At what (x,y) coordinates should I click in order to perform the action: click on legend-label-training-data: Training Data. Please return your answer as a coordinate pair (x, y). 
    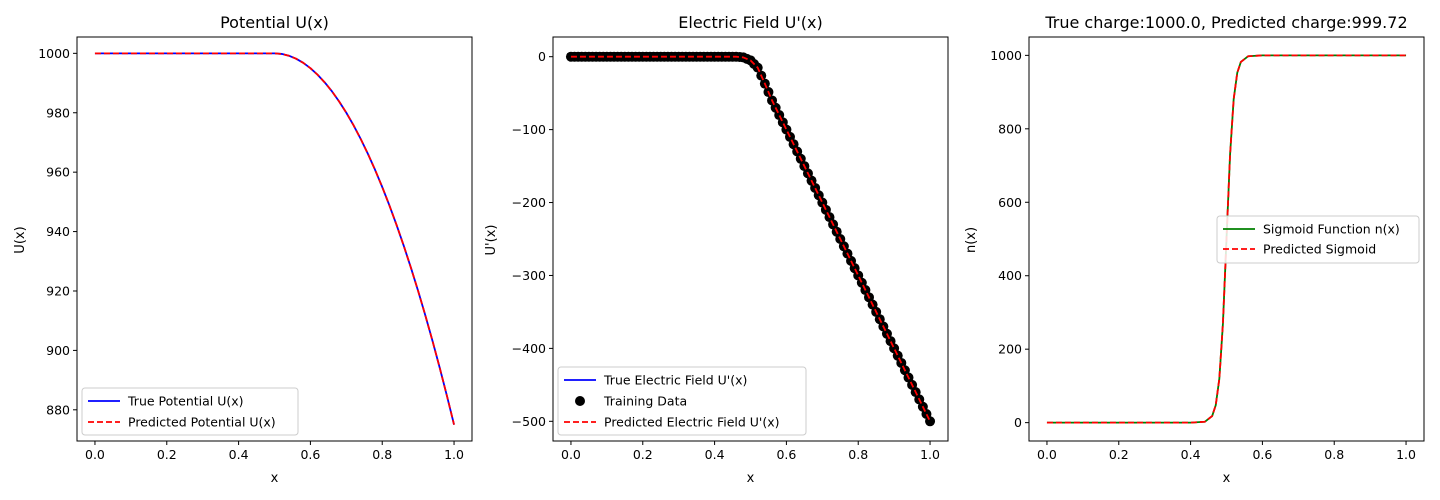
    Looking at the image, I should click on (645, 401).